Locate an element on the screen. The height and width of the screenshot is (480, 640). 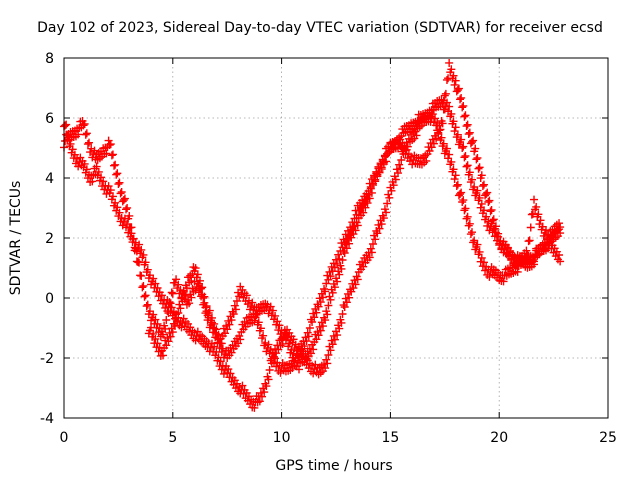
y-tick-label: -4 is located at coordinates (47, 419).